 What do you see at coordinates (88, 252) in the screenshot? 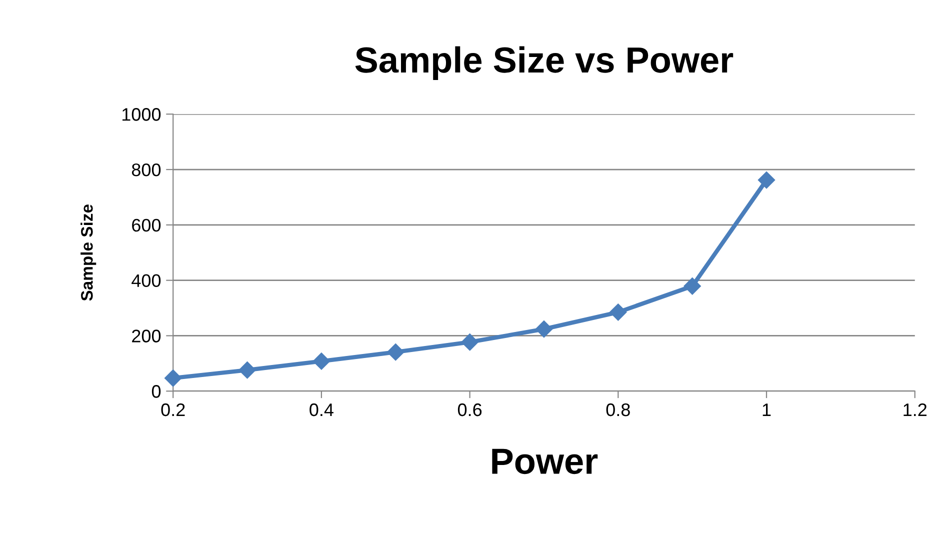
I see `y-axis-title: Sample Size` at bounding box center [88, 252].